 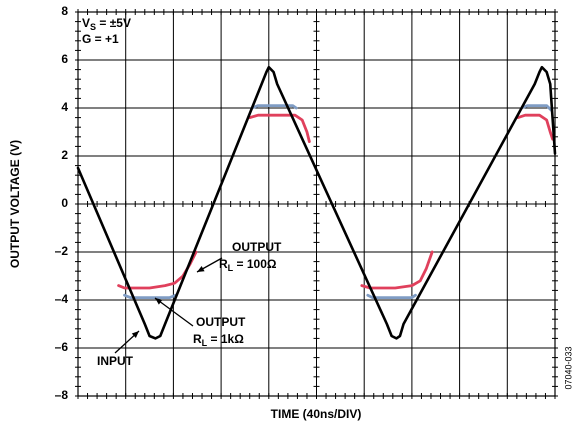 What do you see at coordinates (225, 339) in the screenshot?
I see `series-sublabel-part: = 1kΩ` at bounding box center [225, 339].